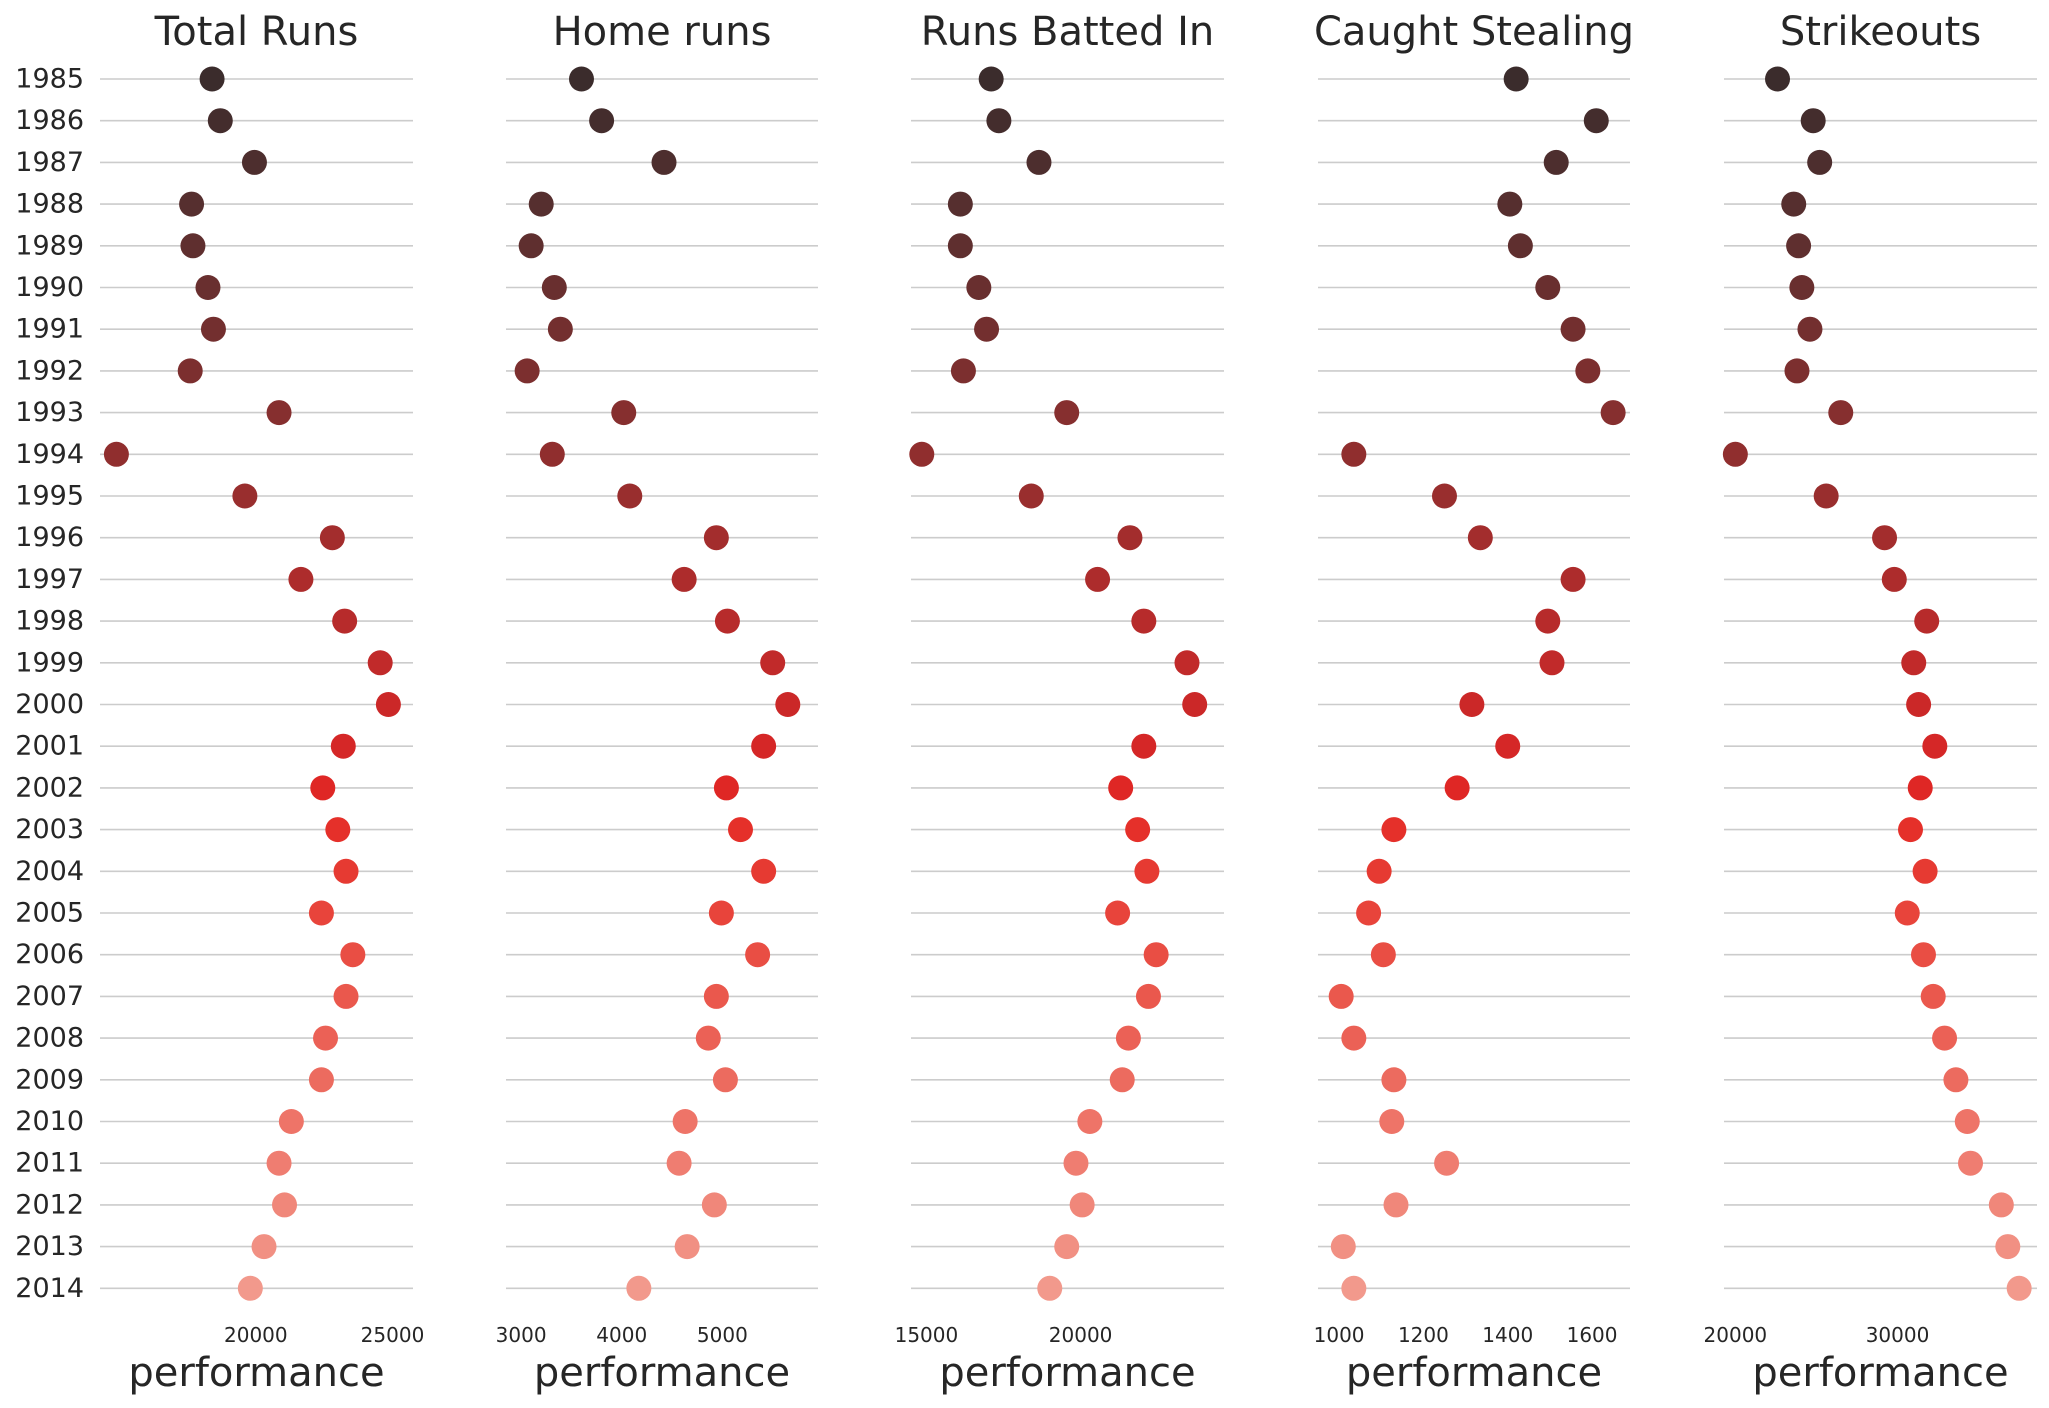  Describe the element at coordinates (49, 496) in the screenshot. I see `year-tick-label: 1995` at that location.